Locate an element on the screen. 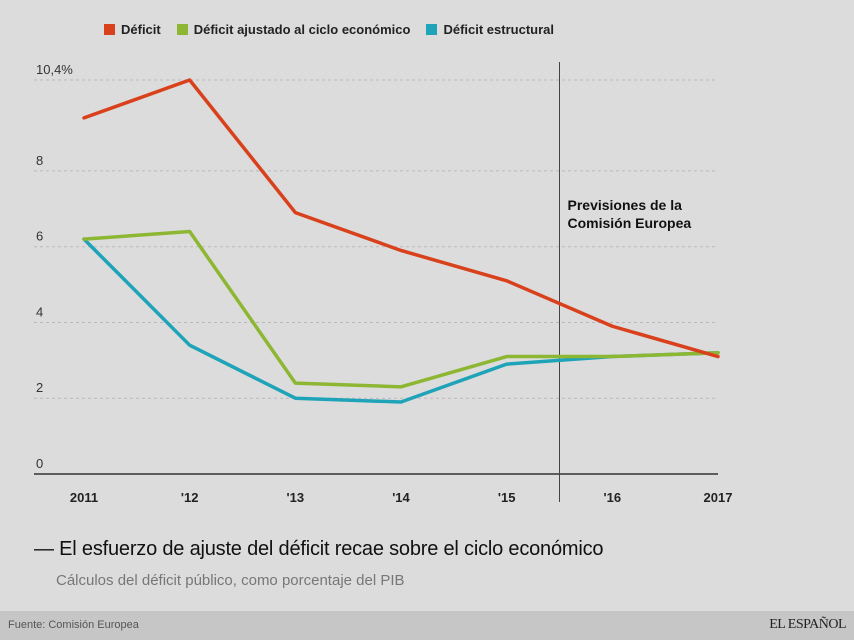  legend-item-adjusted: Déficit ajustado al ciclo económico is located at coordinates (293, 29).